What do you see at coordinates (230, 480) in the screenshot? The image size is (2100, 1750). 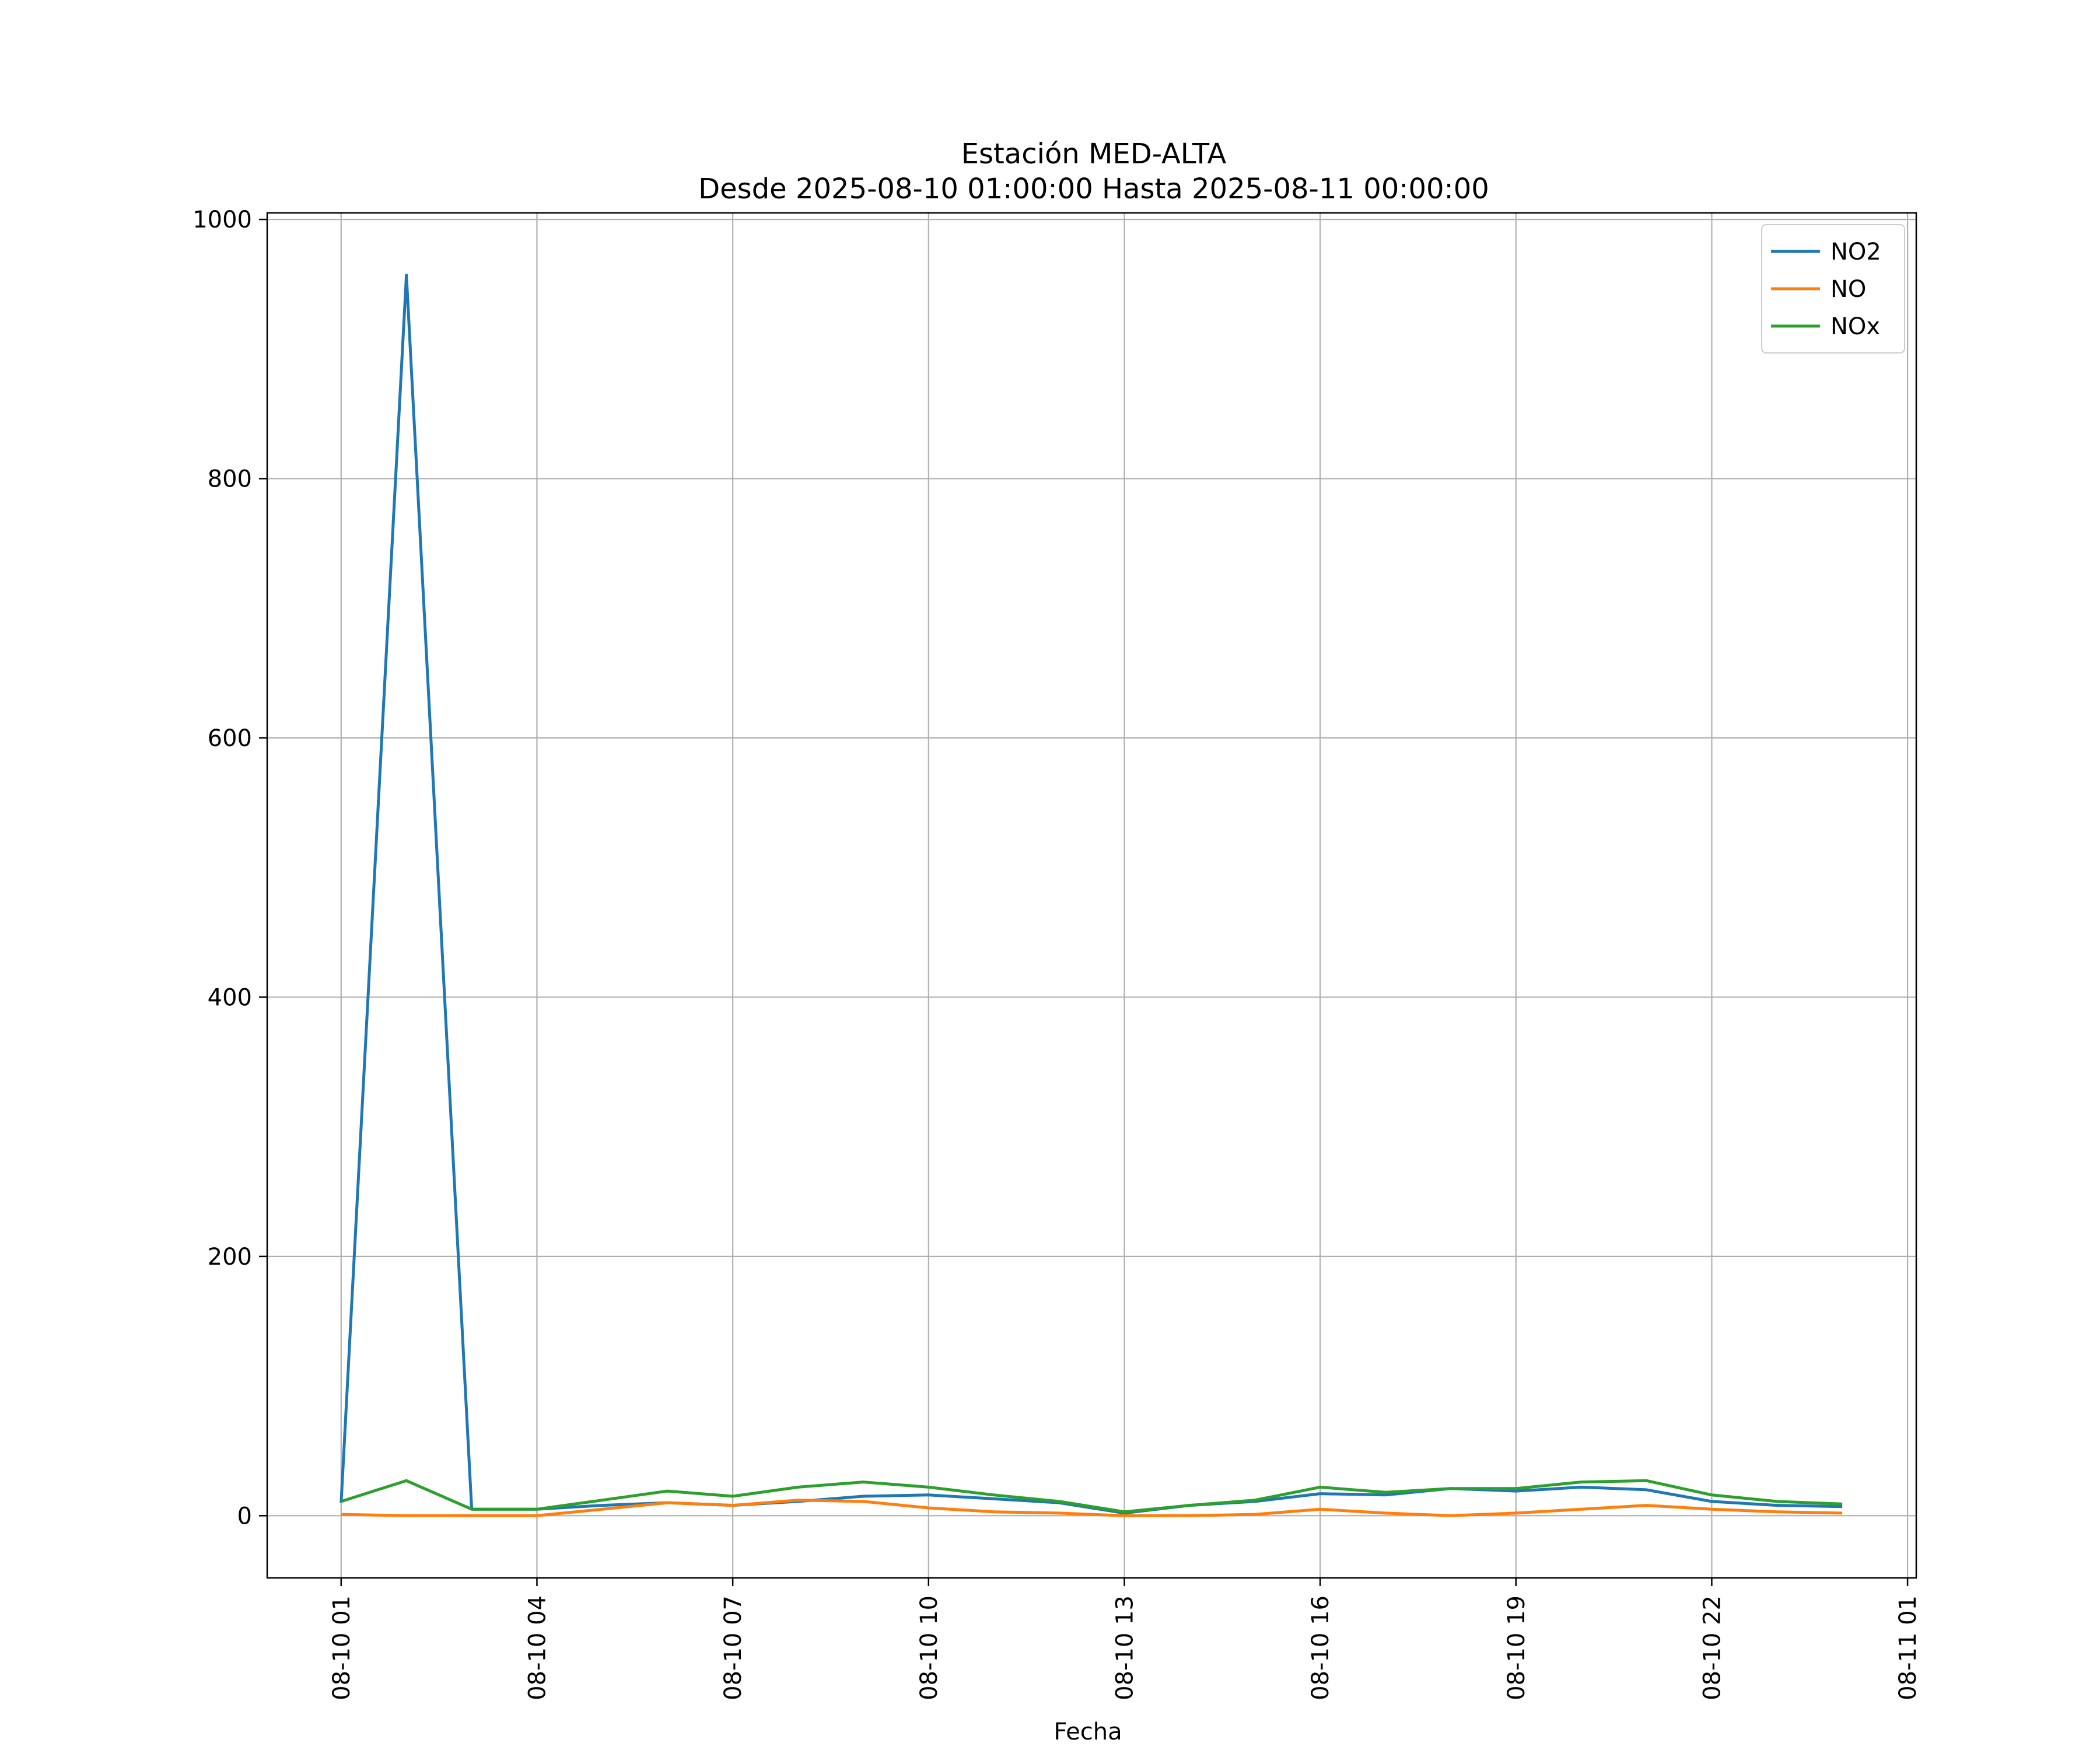 I see `y-tick-label: 800` at bounding box center [230, 480].